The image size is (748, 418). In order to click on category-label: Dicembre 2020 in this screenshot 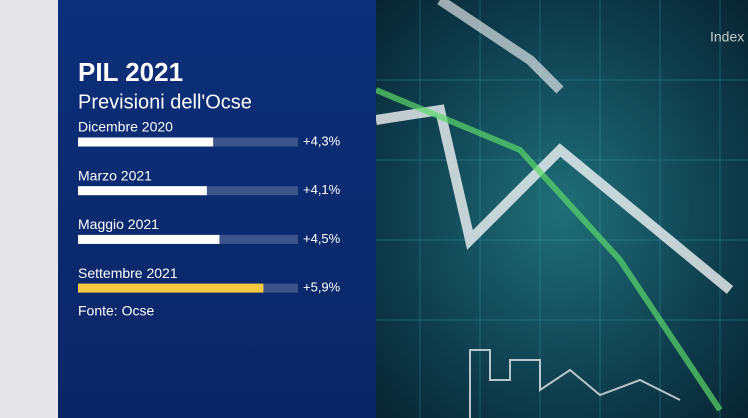, I will do `click(125, 127)`.